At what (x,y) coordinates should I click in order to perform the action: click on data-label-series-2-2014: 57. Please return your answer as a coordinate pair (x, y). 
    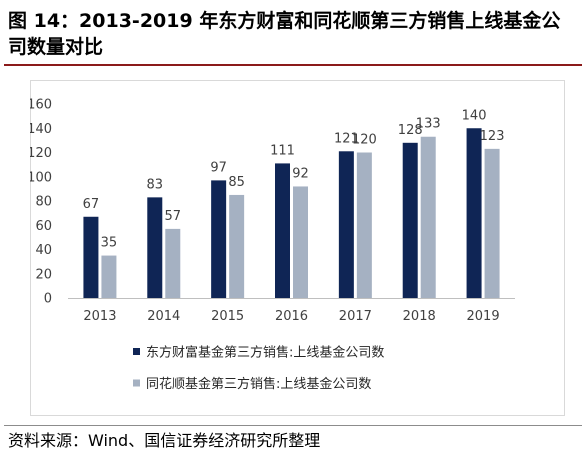
    Looking at the image, I should click on (173, 216).